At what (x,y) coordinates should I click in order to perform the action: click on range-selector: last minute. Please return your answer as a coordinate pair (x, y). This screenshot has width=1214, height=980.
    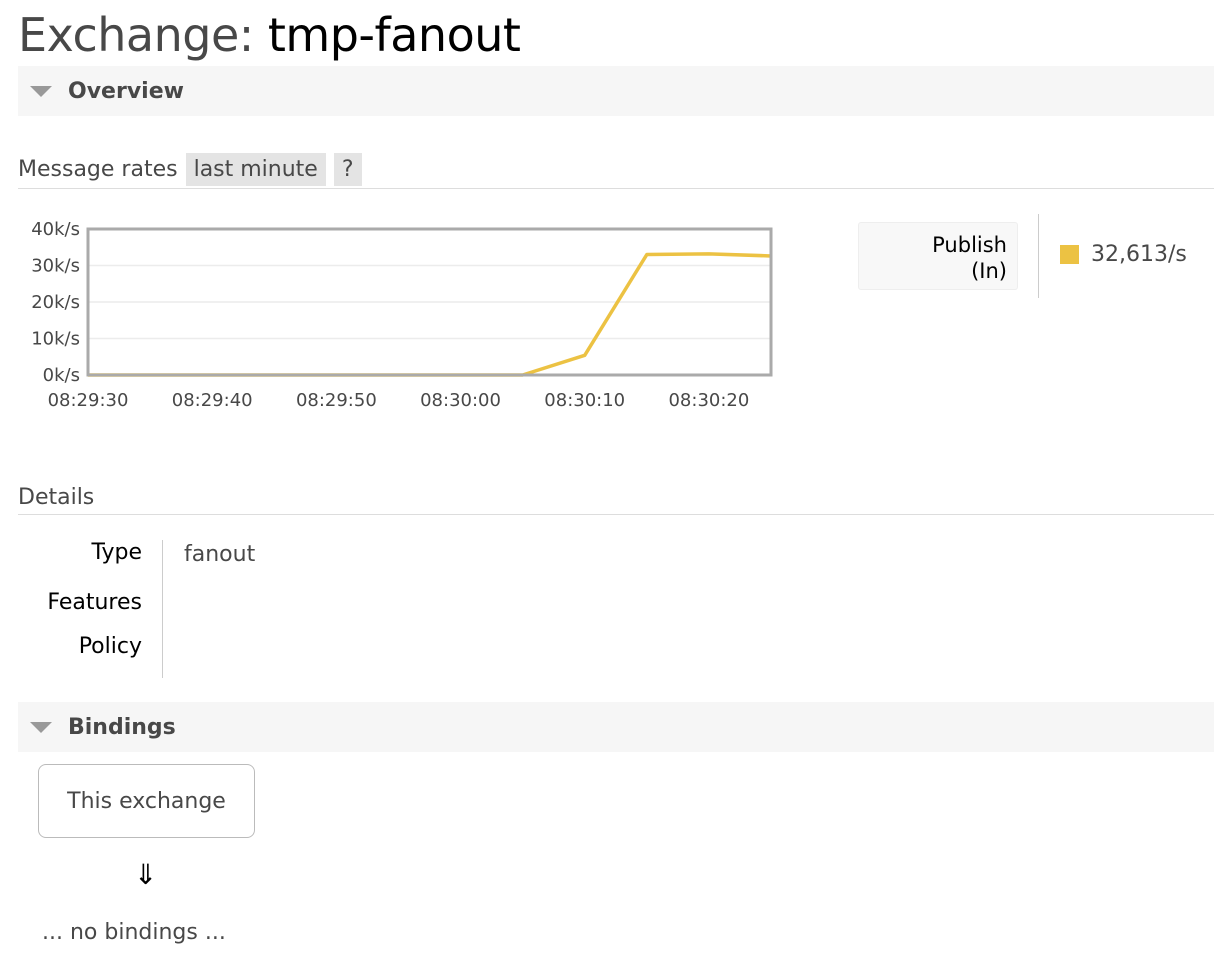
    Looking at the image, I should click on (255, 169).